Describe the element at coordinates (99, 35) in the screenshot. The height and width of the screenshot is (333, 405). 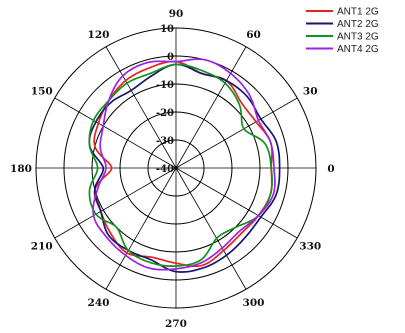
I see `angle-tick-label: 120` at that location.